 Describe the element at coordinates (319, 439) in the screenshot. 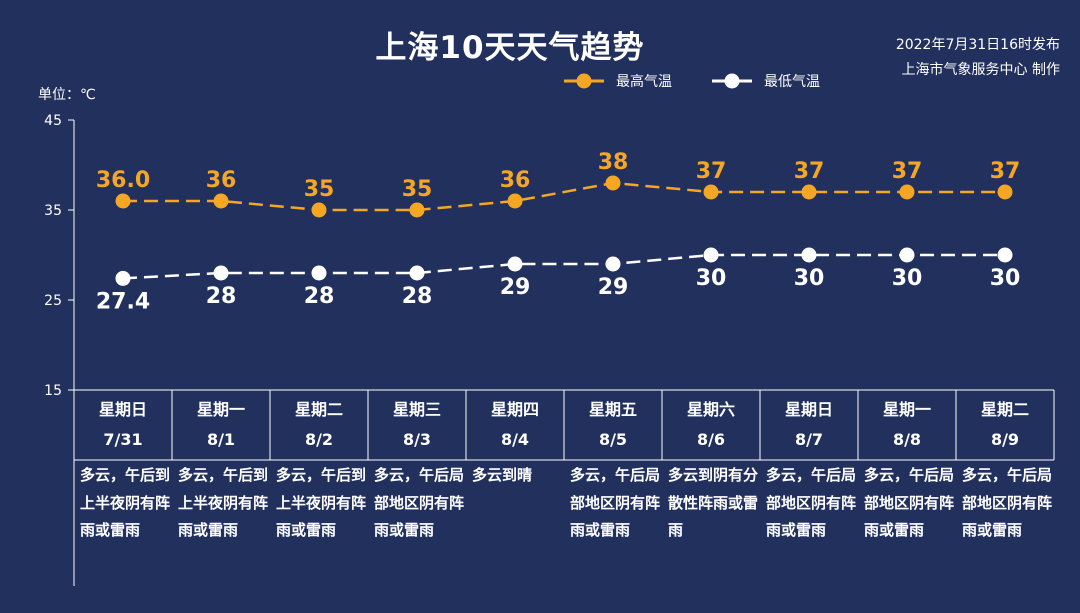

I see `date-label: 8/2` at that location.